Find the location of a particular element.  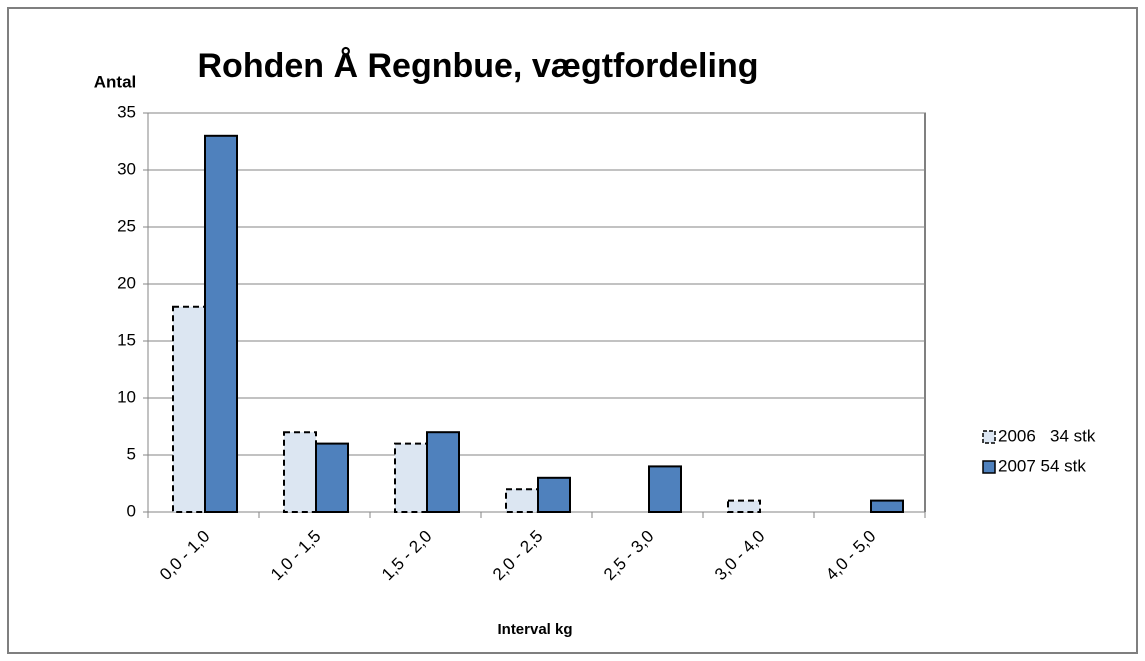

y-tick-label: 25 is located at coordinates (126, 225).